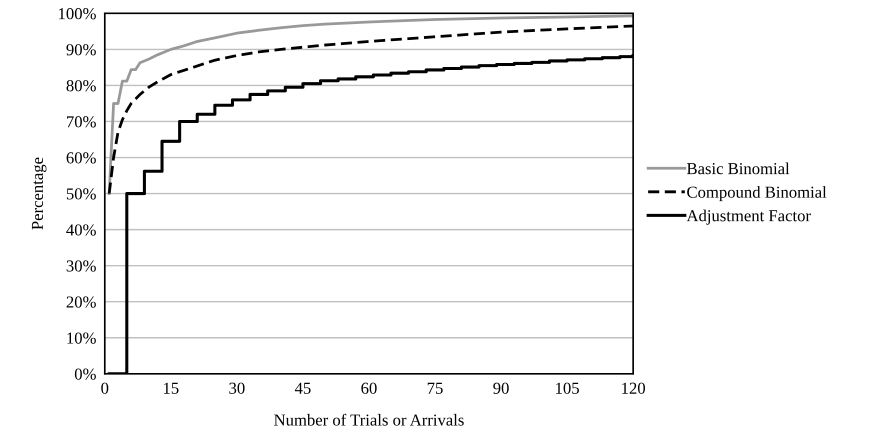 Image resolution: width=888 pixels, height=445 pixels. I want to click on x-tick-label: 45, so click(302, 388).